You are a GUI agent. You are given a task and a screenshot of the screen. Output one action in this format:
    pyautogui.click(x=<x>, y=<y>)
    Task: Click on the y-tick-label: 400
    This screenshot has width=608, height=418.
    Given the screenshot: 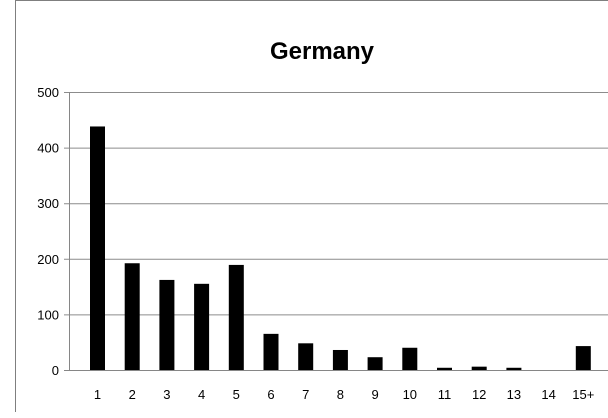 What is the action you would take?
    pyautogui.click(x=48, y=148)
    